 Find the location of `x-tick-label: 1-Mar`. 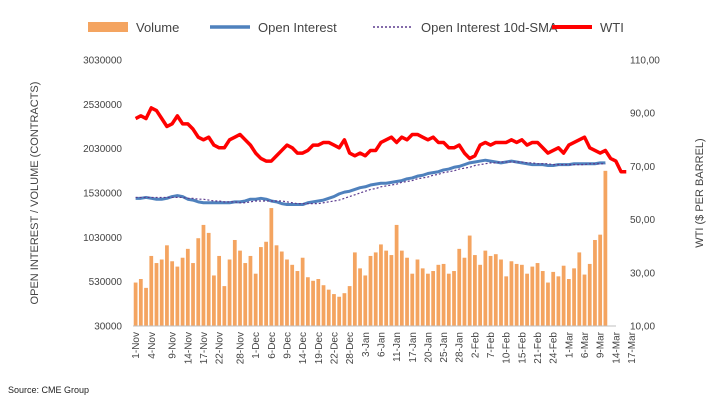

x-tick-label: 1-Mar is located at coordinates (569, 344).